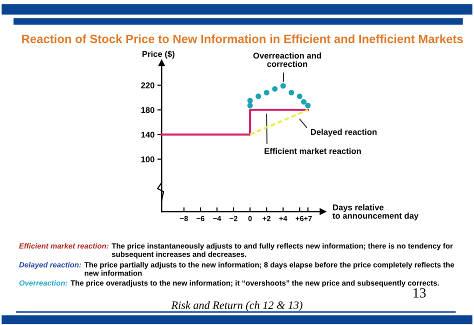 The width and height of the screenshot is (474, 325). What do you see at coordinates (147, 159) in the screenshot?
I see `y-tick-label: 100` at bounding box center [147, 159].